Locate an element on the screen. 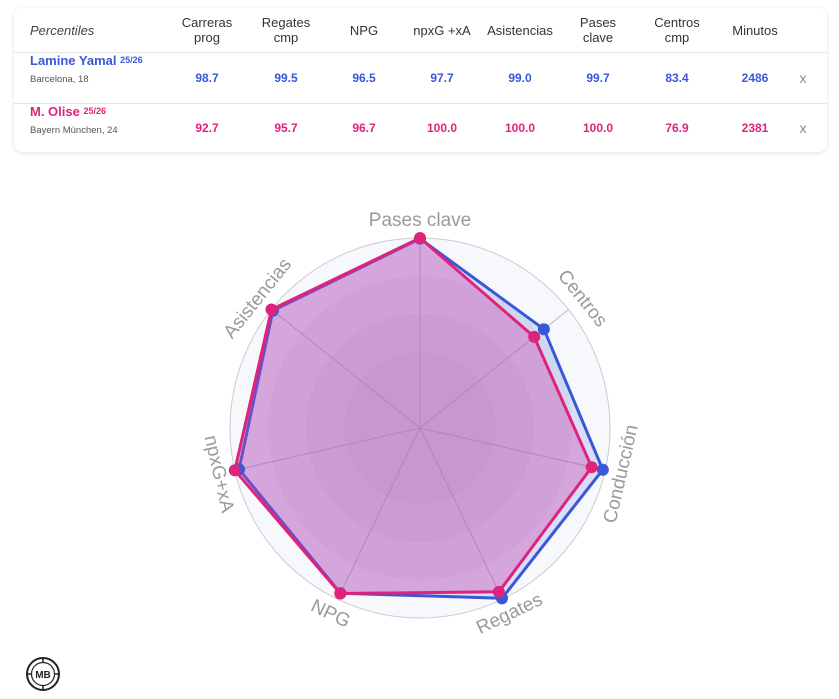  header-col-6-line-0: Centros is located at coordinates (677, 22).